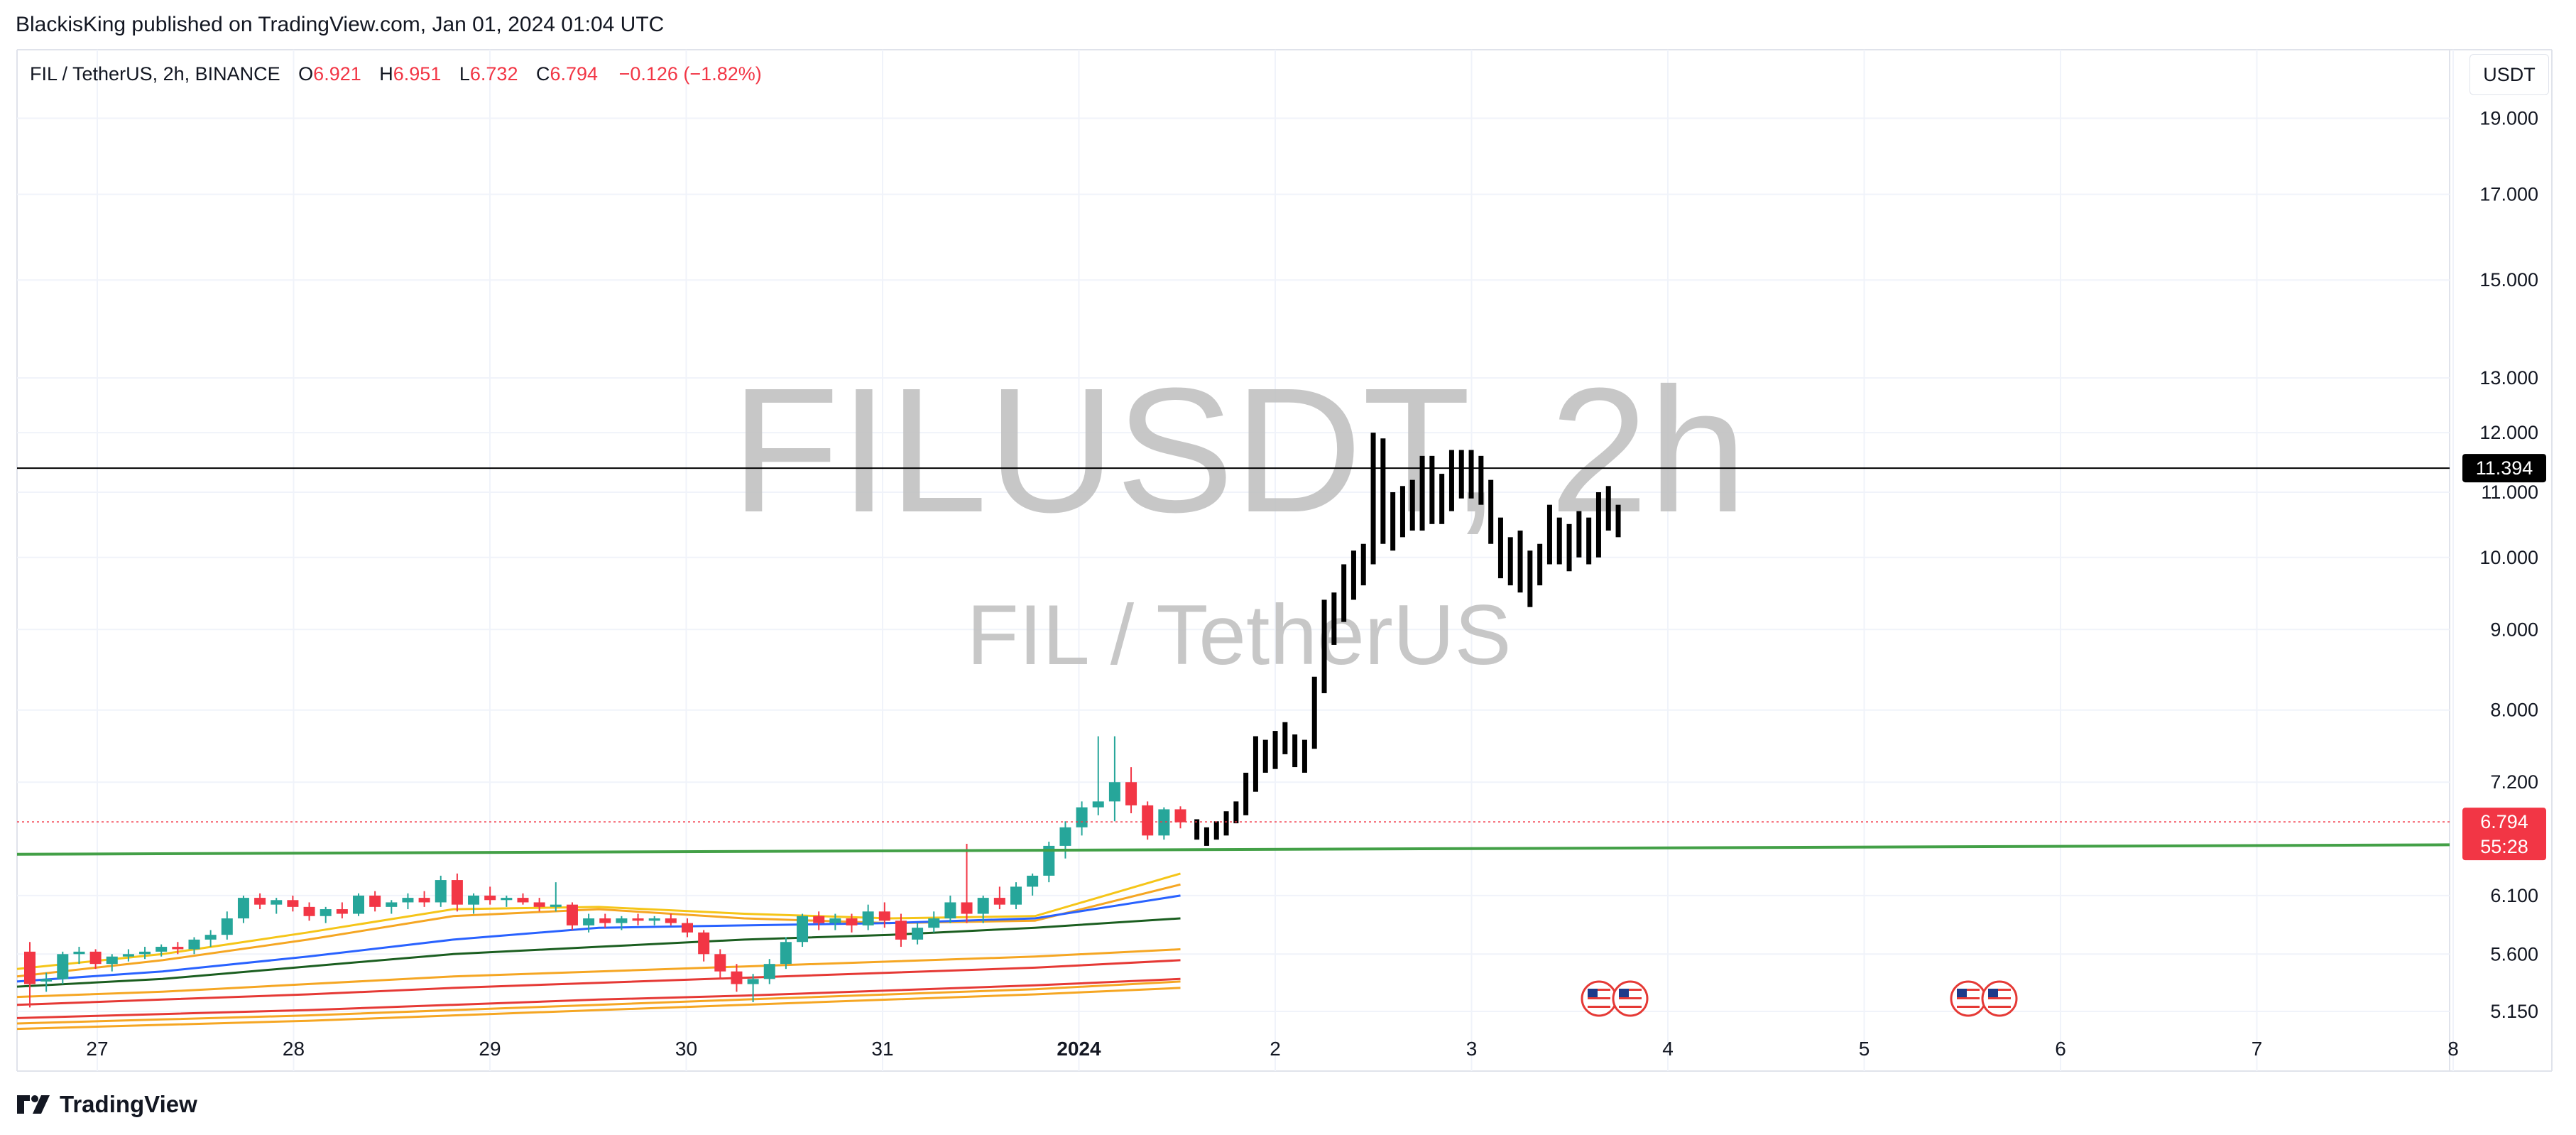  What do you see at coordinates (386, 74) in the screenshot?
I see `high-label: H` at bounding box center [386, 74].